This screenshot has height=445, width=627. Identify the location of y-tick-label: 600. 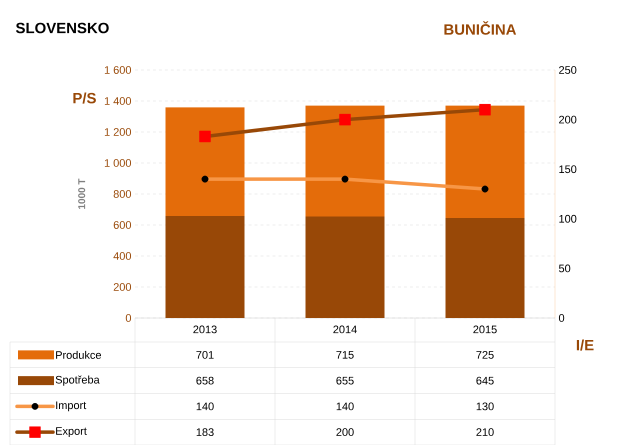
(123, 225).